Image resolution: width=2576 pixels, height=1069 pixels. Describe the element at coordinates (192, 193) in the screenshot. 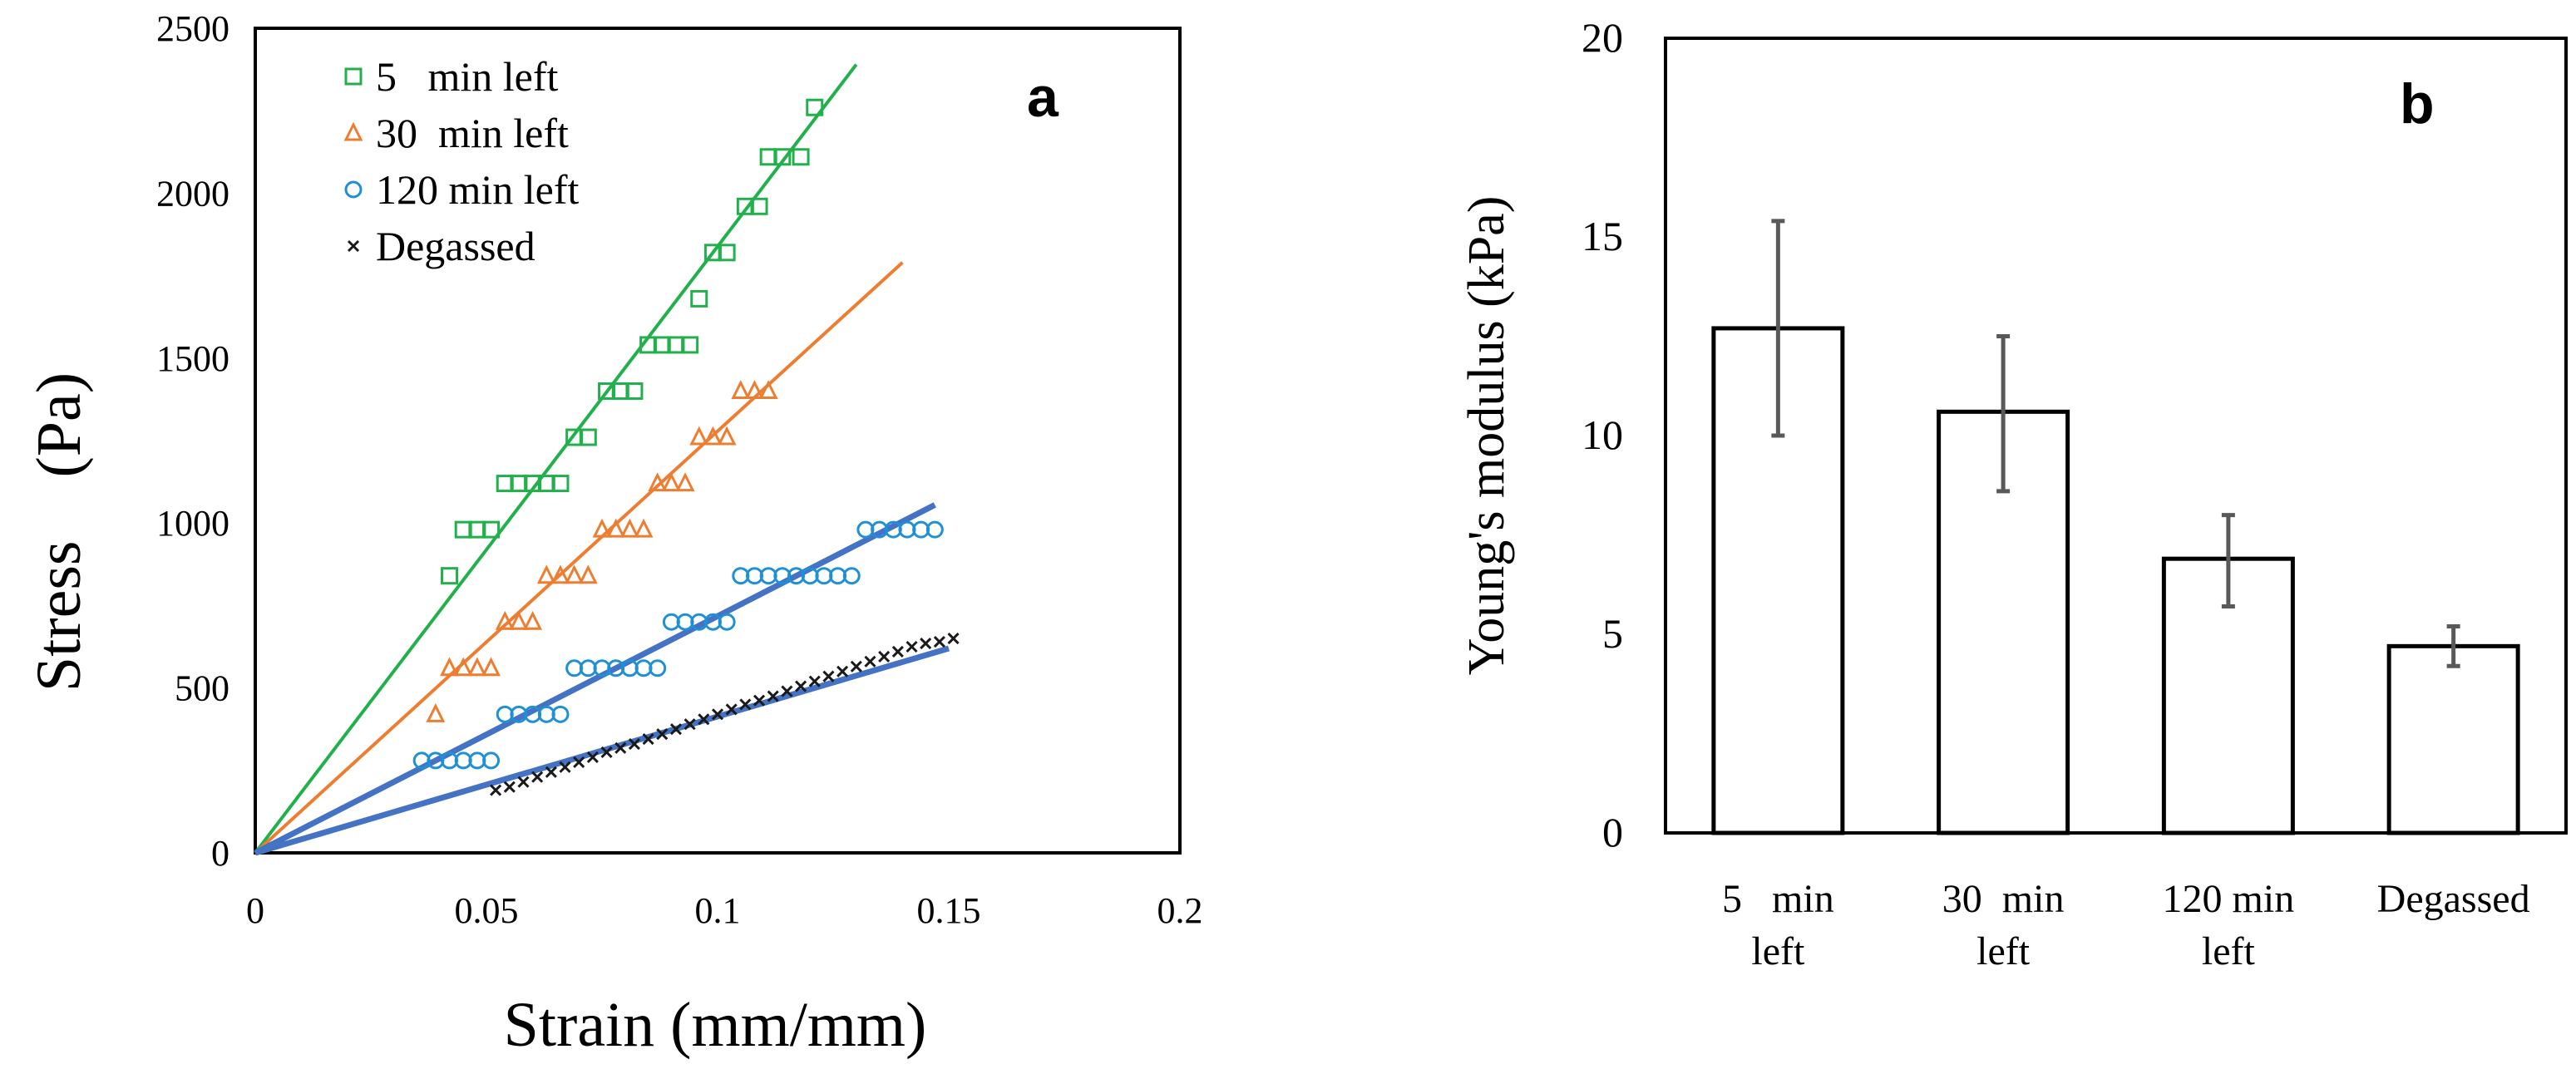

I see `panel-a-y-tick-label: 2000` at that location.